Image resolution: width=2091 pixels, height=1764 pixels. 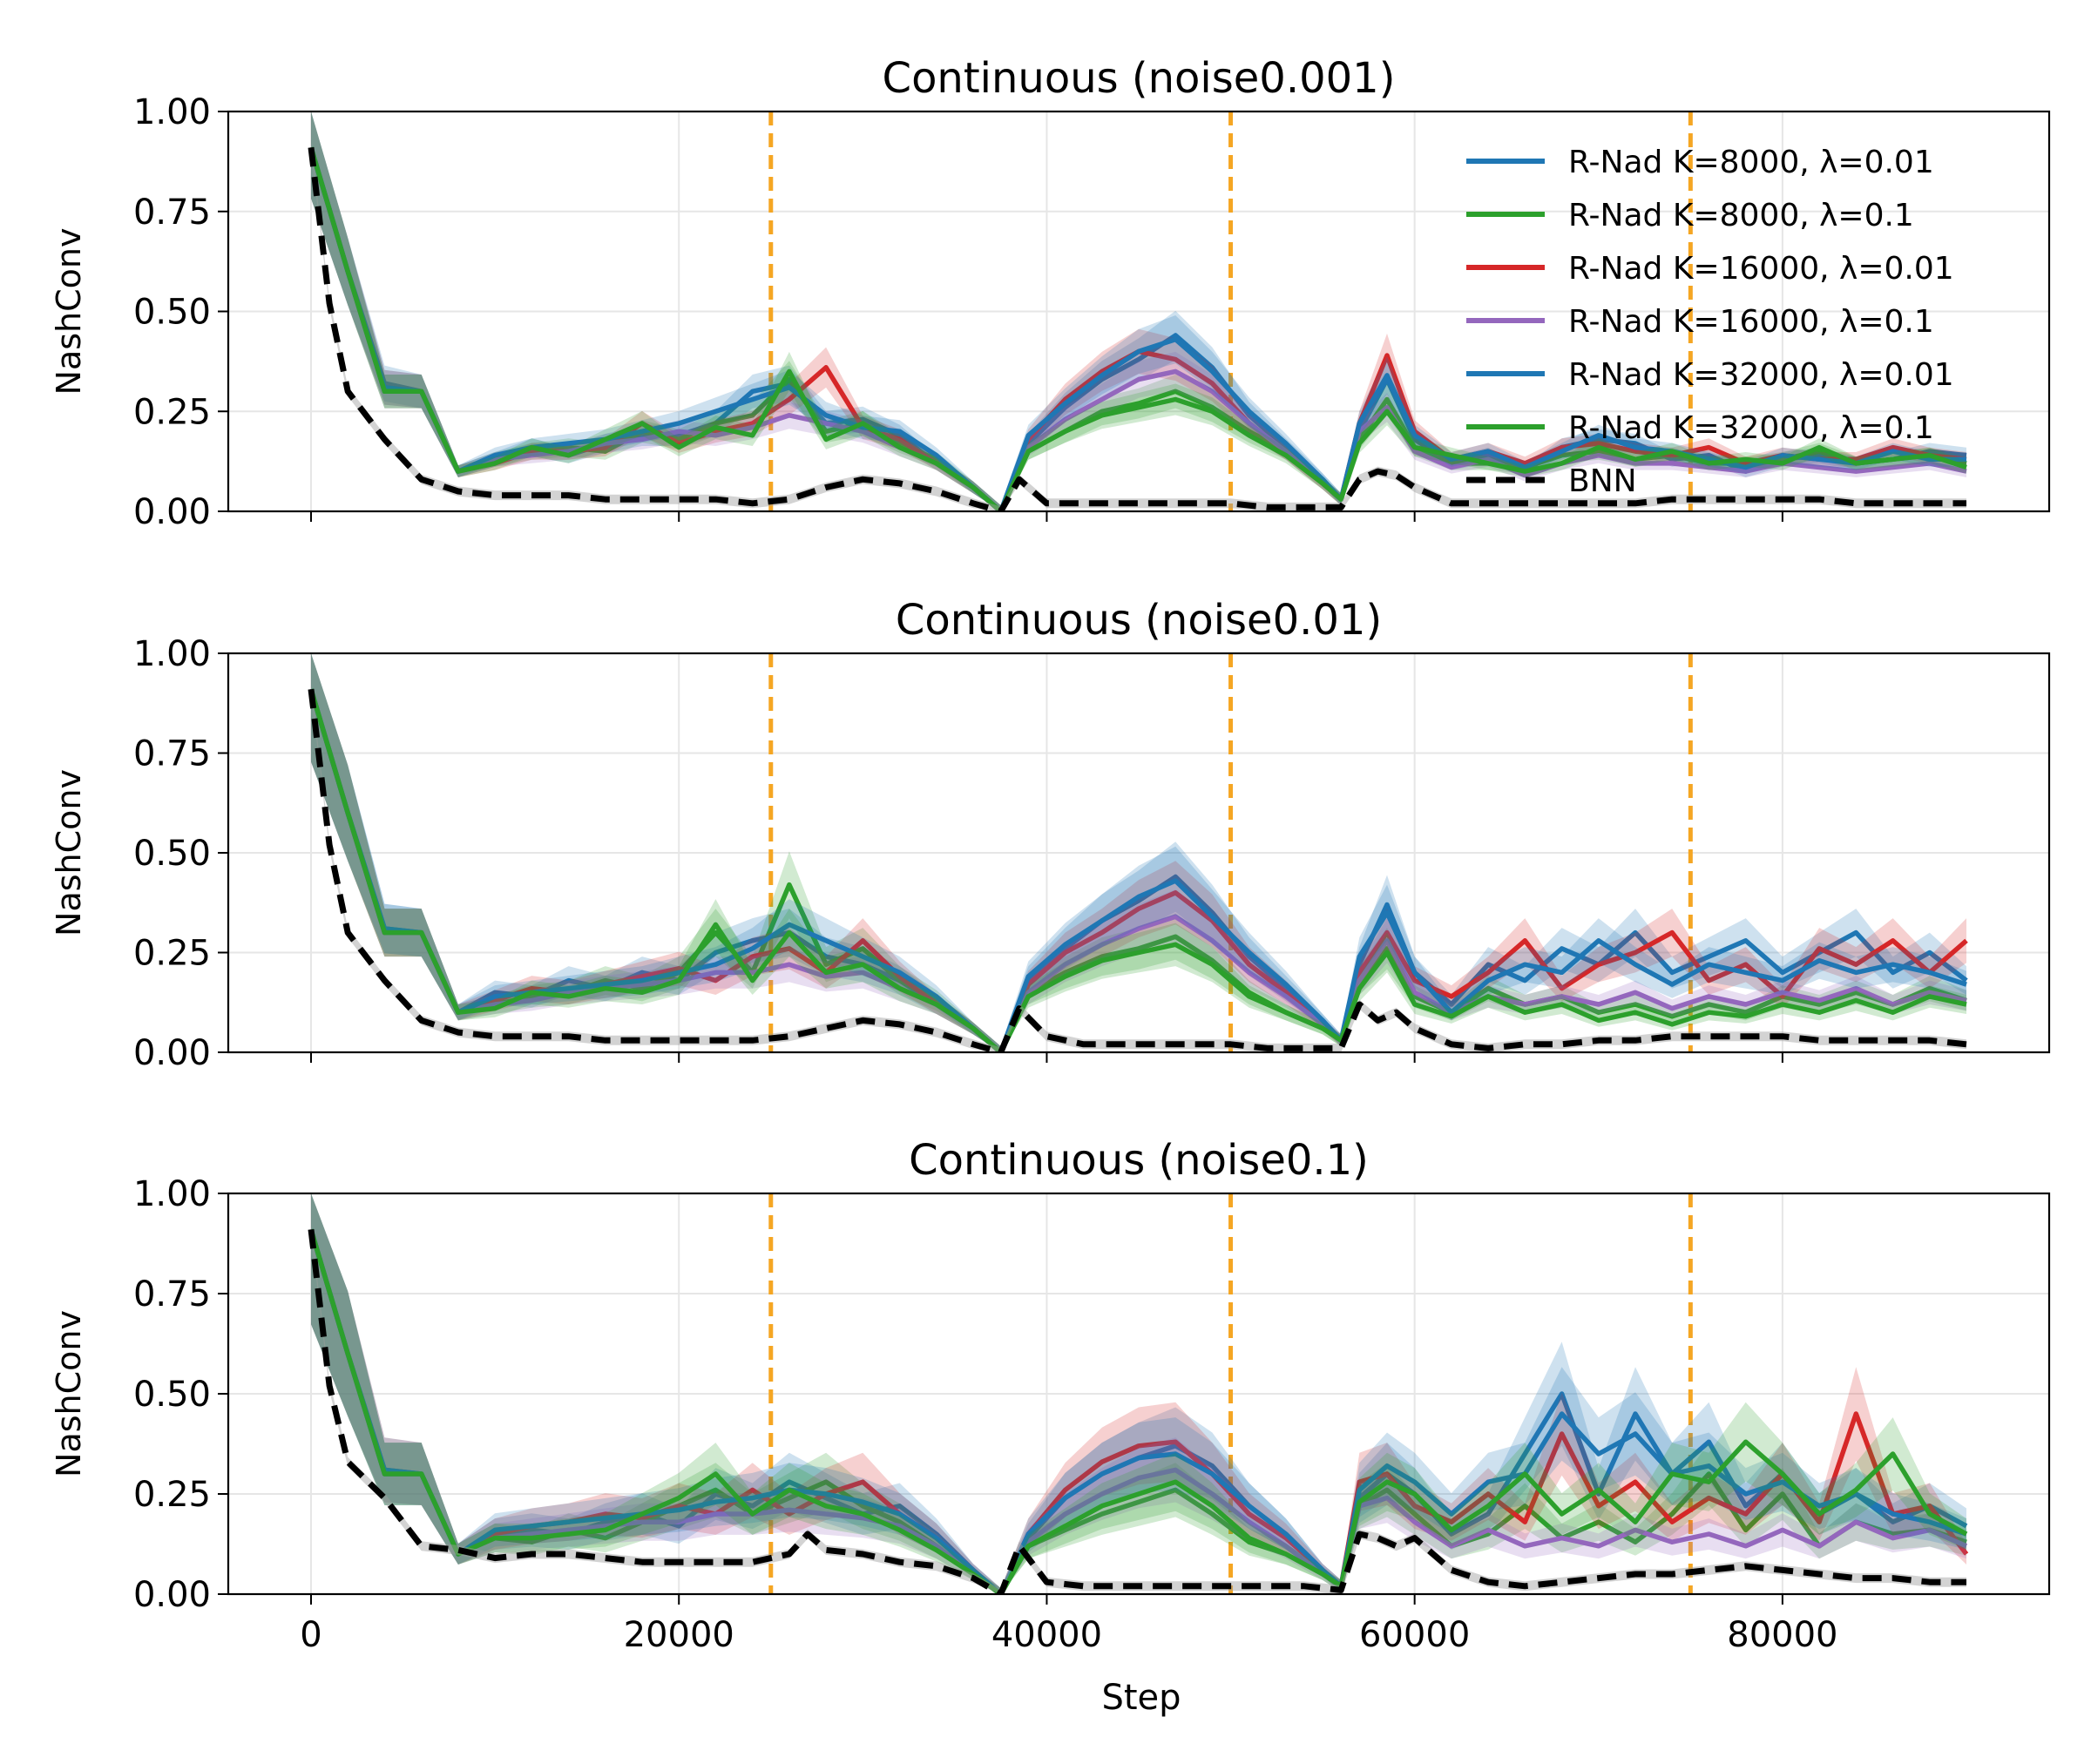 What do you see at coordinates (1139, 78) in the screenshot?
I see `panel-title: Continuous (noise0.001)` at bounding box center [1139, 78].